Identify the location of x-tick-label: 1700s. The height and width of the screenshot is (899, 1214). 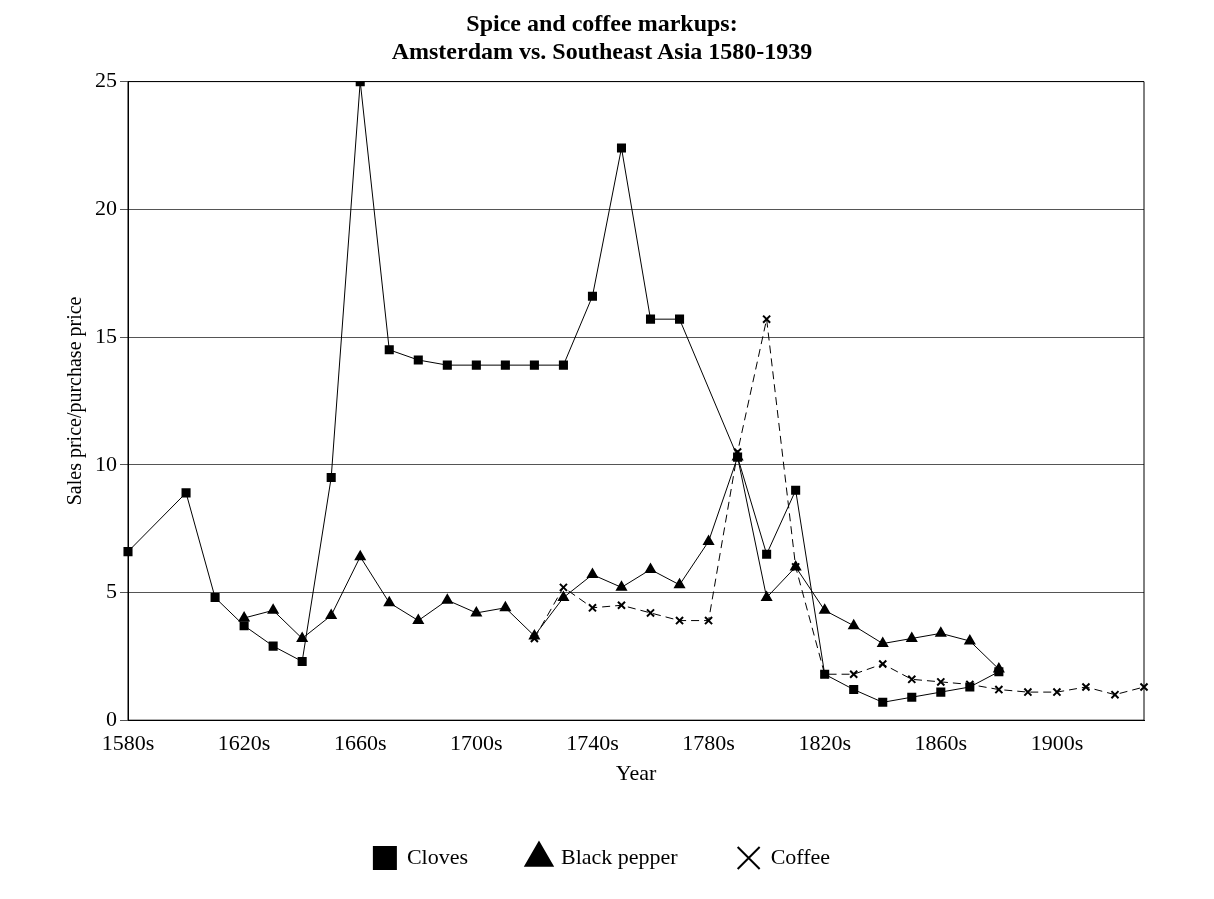
(476, 743).